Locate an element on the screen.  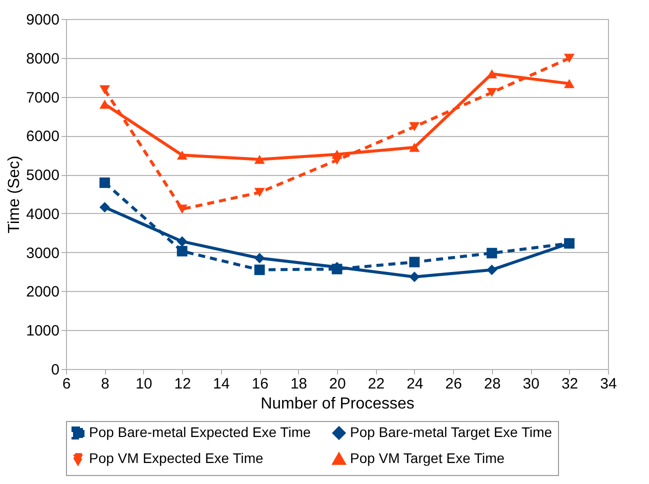
x-tick-label: 34 is located at coordinates (608, 384).